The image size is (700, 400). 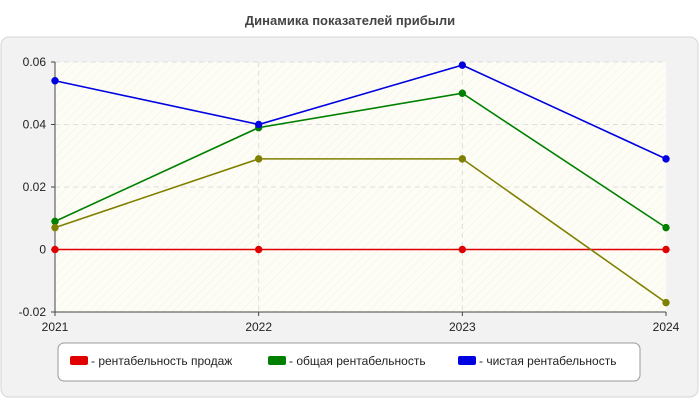 What do you see at coordinates (161, 361) in the screenshot?
I see `legend-label-0: - рентабельность продаж` at bounding box center [161, 361].